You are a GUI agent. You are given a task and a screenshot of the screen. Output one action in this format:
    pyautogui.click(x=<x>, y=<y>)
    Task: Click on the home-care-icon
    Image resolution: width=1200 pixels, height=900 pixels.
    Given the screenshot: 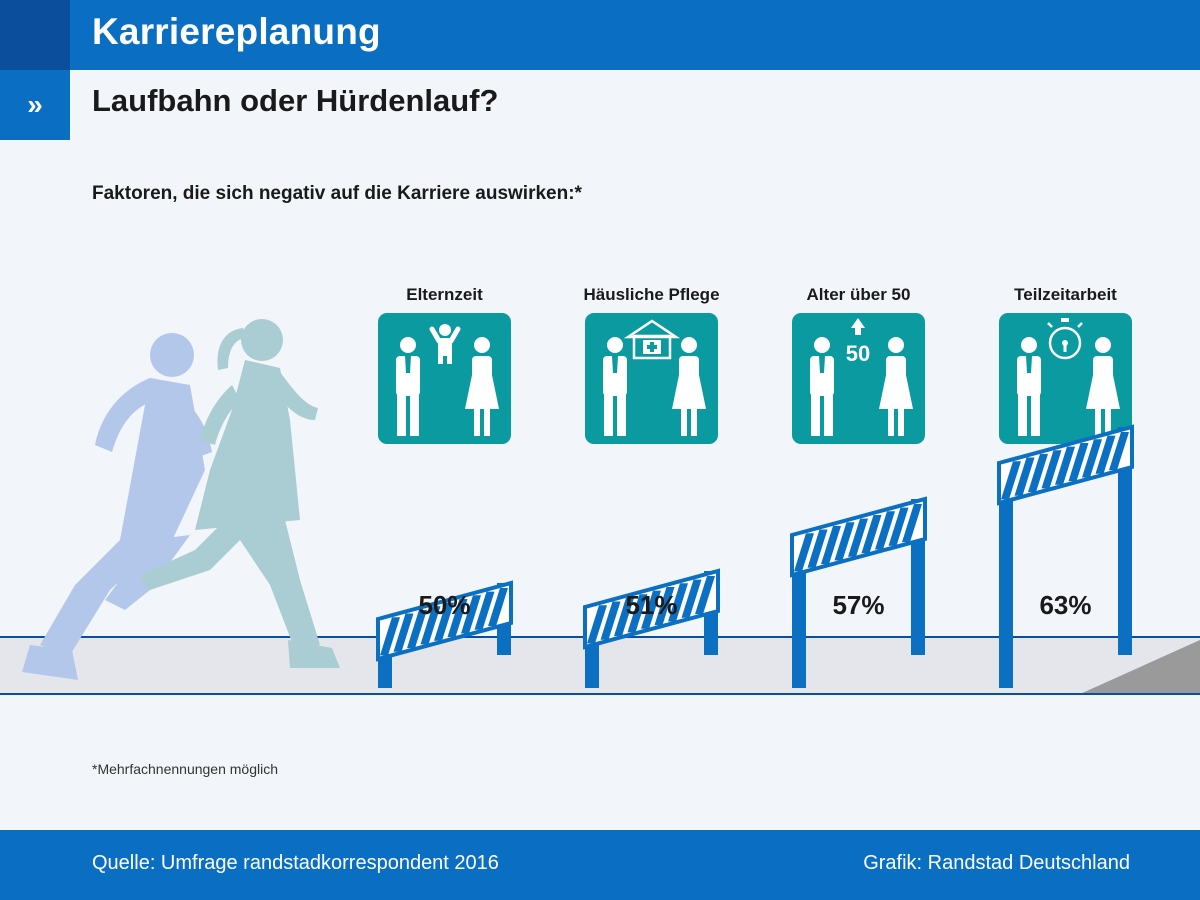 What is the action you would take?
    pyautogui.click(x=651, y=378)
    